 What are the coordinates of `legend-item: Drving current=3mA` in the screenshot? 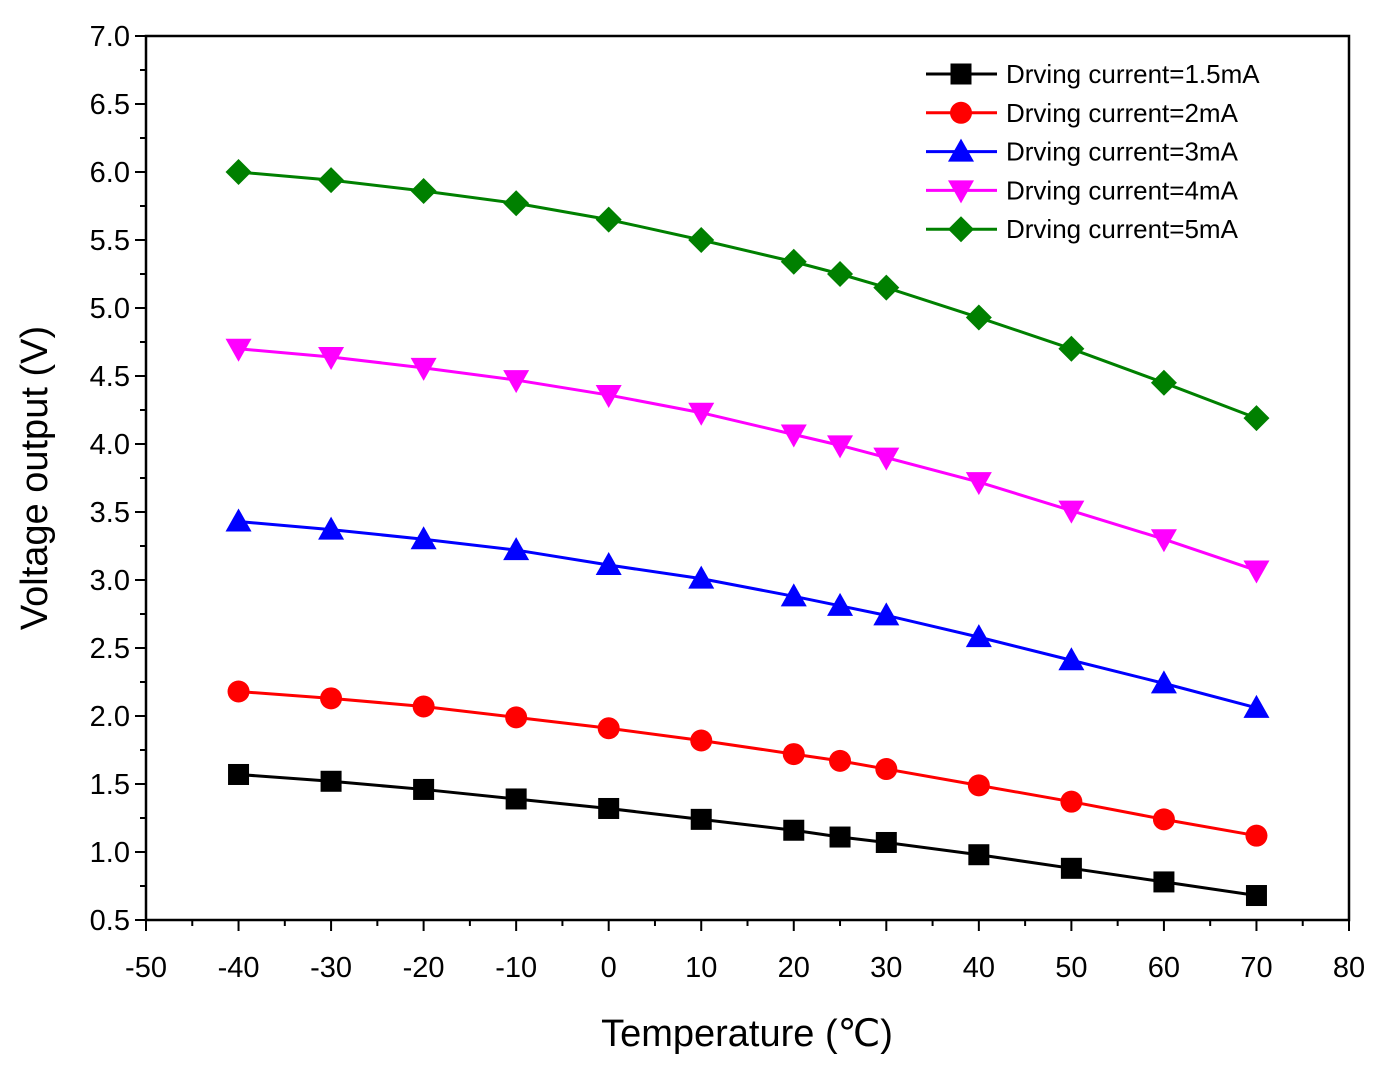 It's located at (1082, 152).